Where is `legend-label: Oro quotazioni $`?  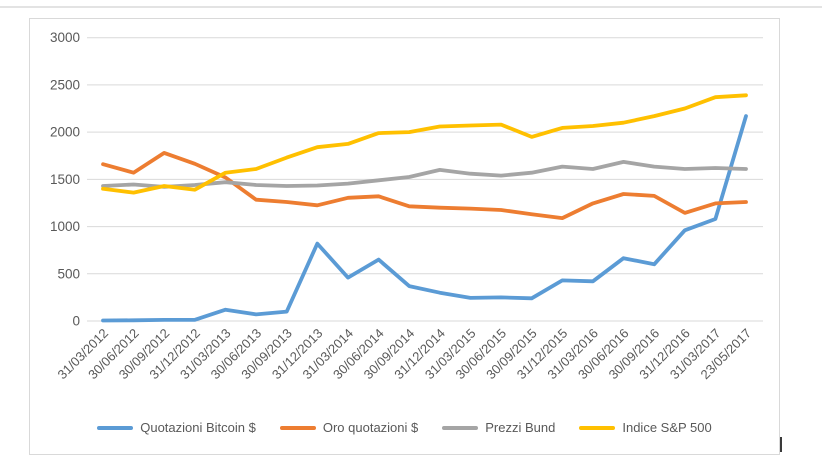 legend-label: Oro quotazioni $ is located at coordinates (370, 427).